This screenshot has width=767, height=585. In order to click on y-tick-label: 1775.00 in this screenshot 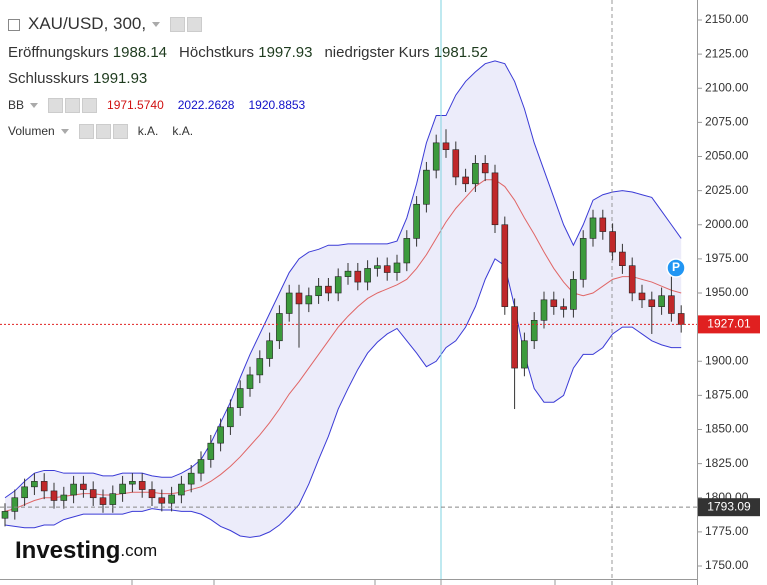, I will do `click(727, 531)`.